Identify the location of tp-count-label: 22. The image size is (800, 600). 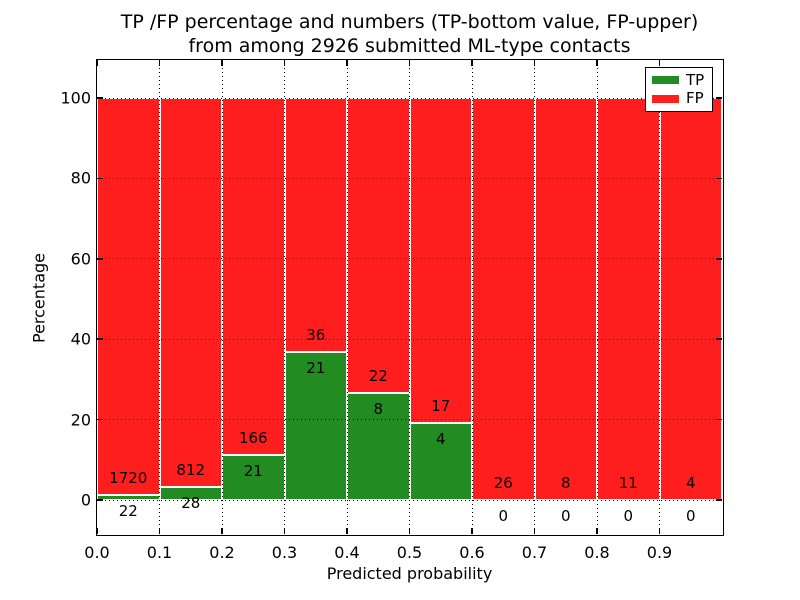
(128, 510).